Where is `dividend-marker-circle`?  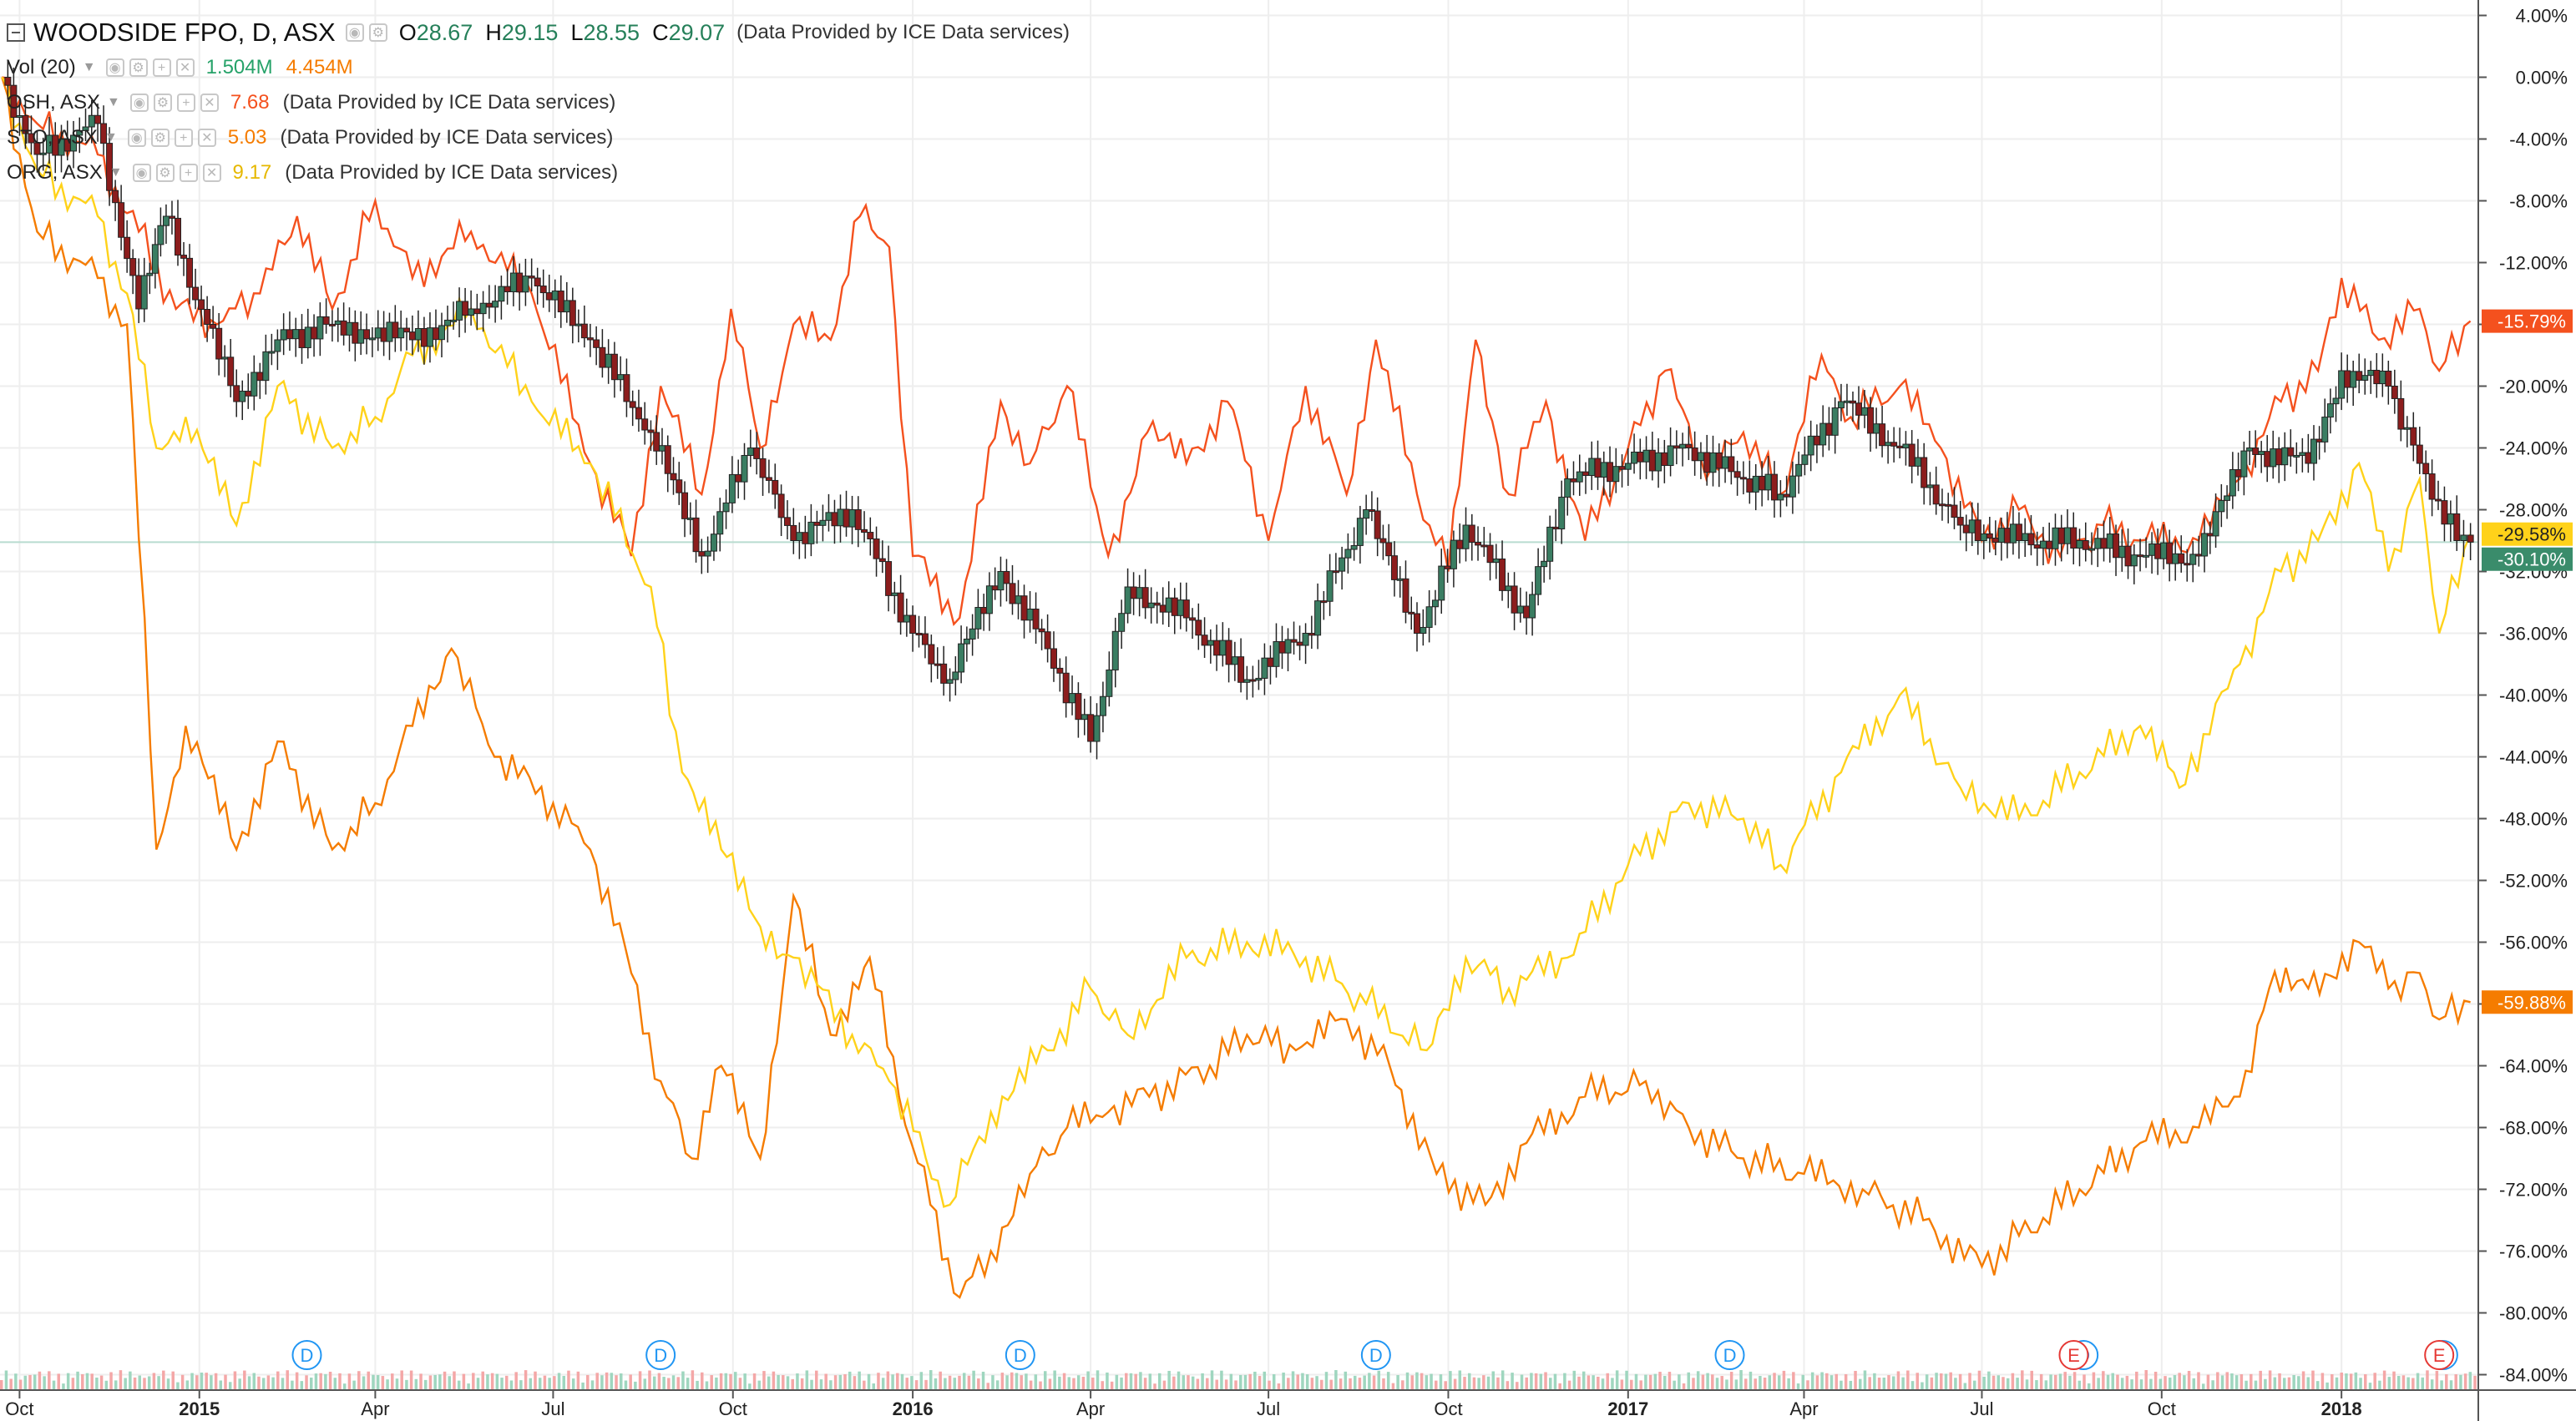 dividend-marker-circle is located at coordinates (660, 1355).